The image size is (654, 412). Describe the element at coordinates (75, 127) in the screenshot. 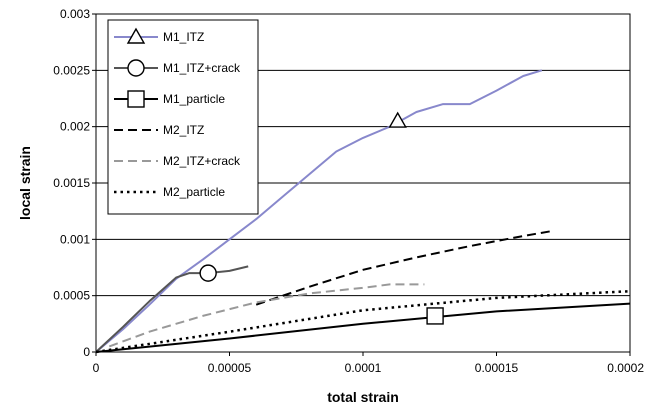

I see `y-tick-label: 0.002` at that location.